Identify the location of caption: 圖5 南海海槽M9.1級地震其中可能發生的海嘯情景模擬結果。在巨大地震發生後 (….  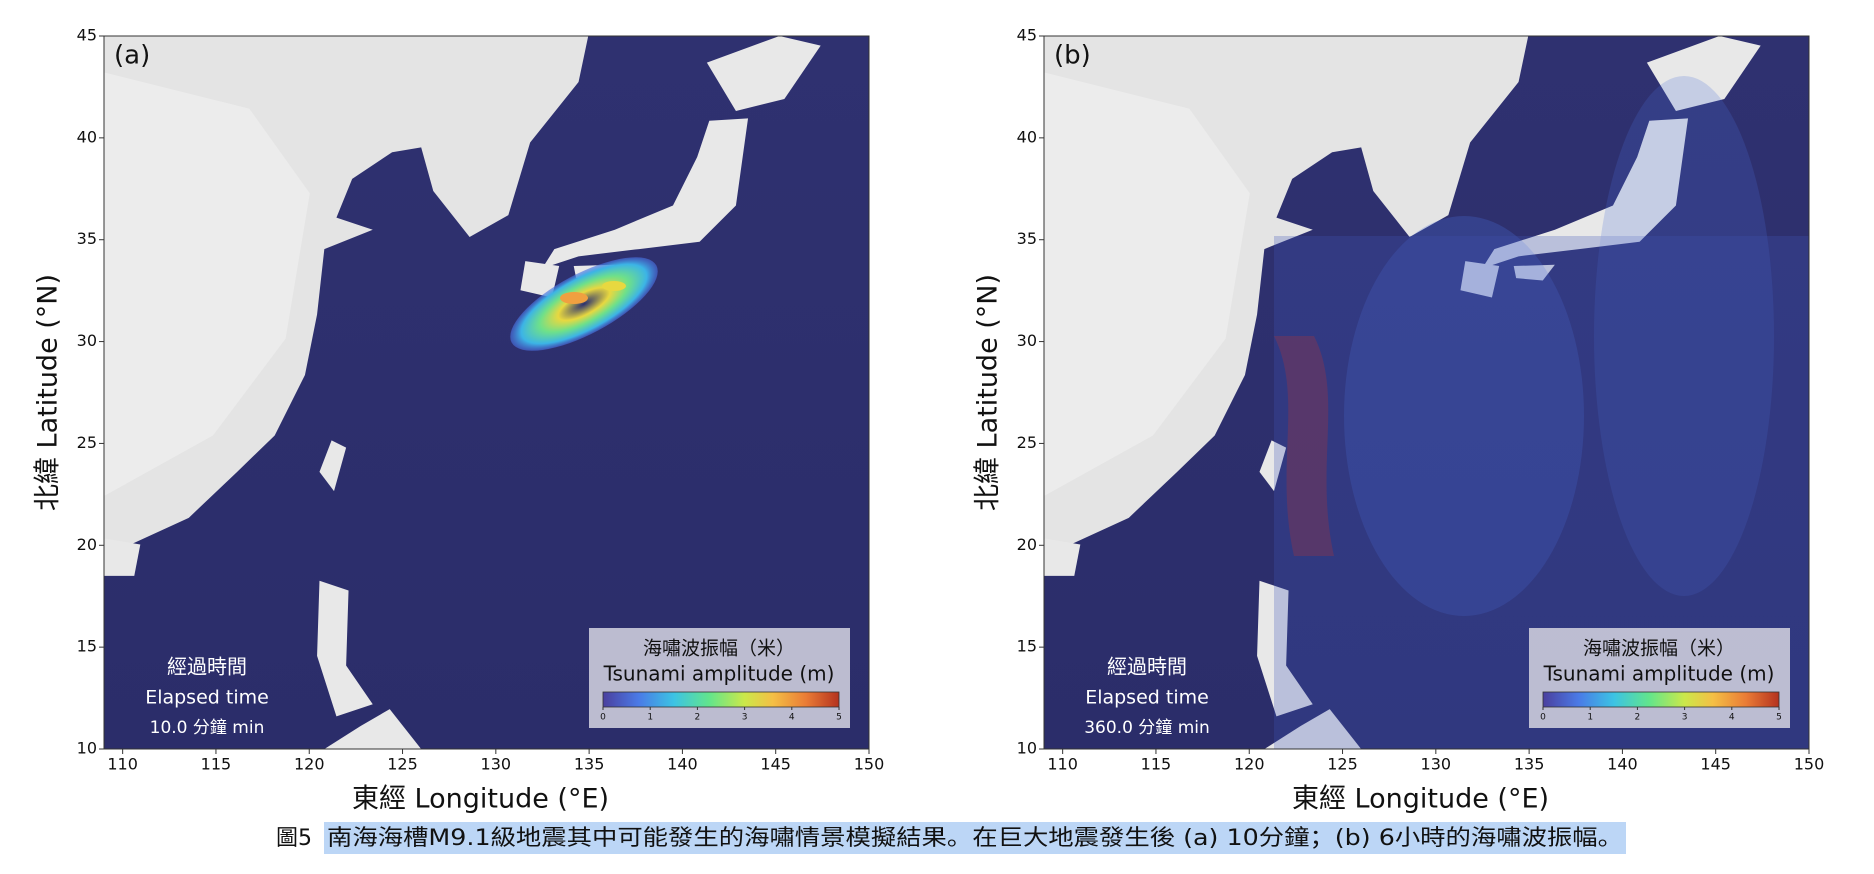
(951, 838).